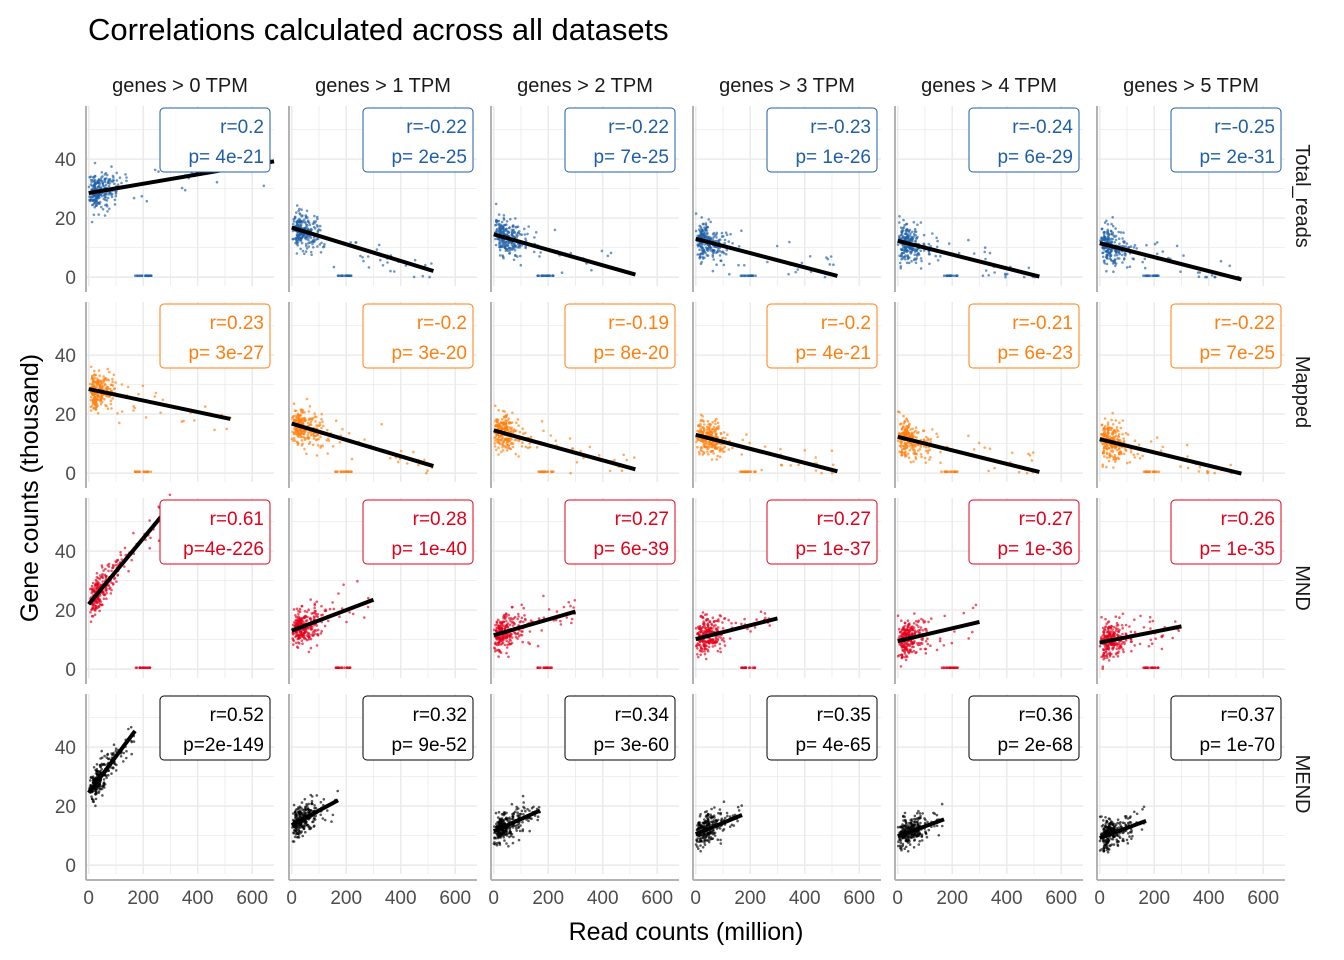 The width and height of the screenshot is (1344, 960). Describe the element at coordinates (215, 140) in the screenshot. I see `annotation-box` at that location.